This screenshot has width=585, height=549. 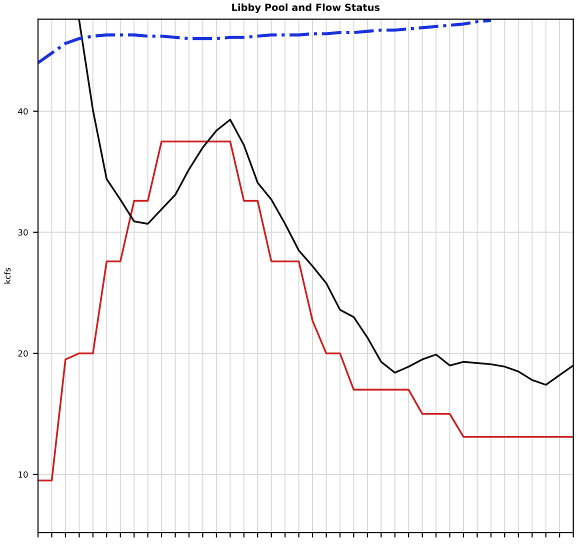 What do you see at coordinates (23, 353) in the screenshot?
I see `y-tick-label: 20` at bounding box center [23, 353].